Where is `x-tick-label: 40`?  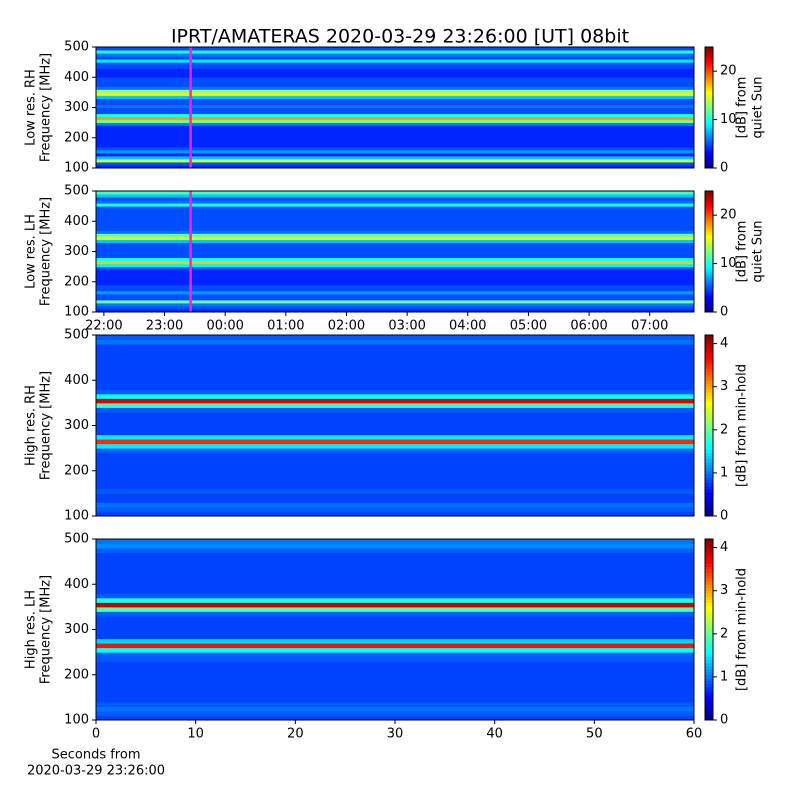
x-tick-label: 40 is located at coordinates (494, 734).